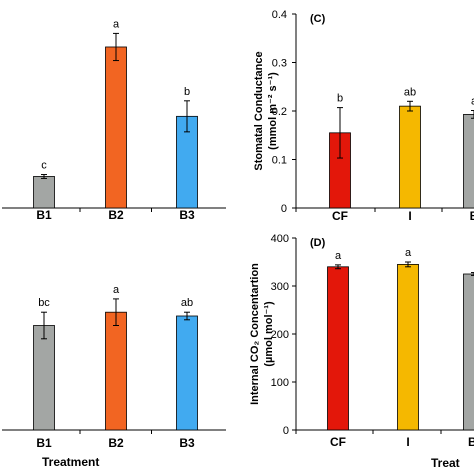  What do you see at coordinates (468, 161) in the screenshot?
I see `bar-B` at bounding box center [468, 161].